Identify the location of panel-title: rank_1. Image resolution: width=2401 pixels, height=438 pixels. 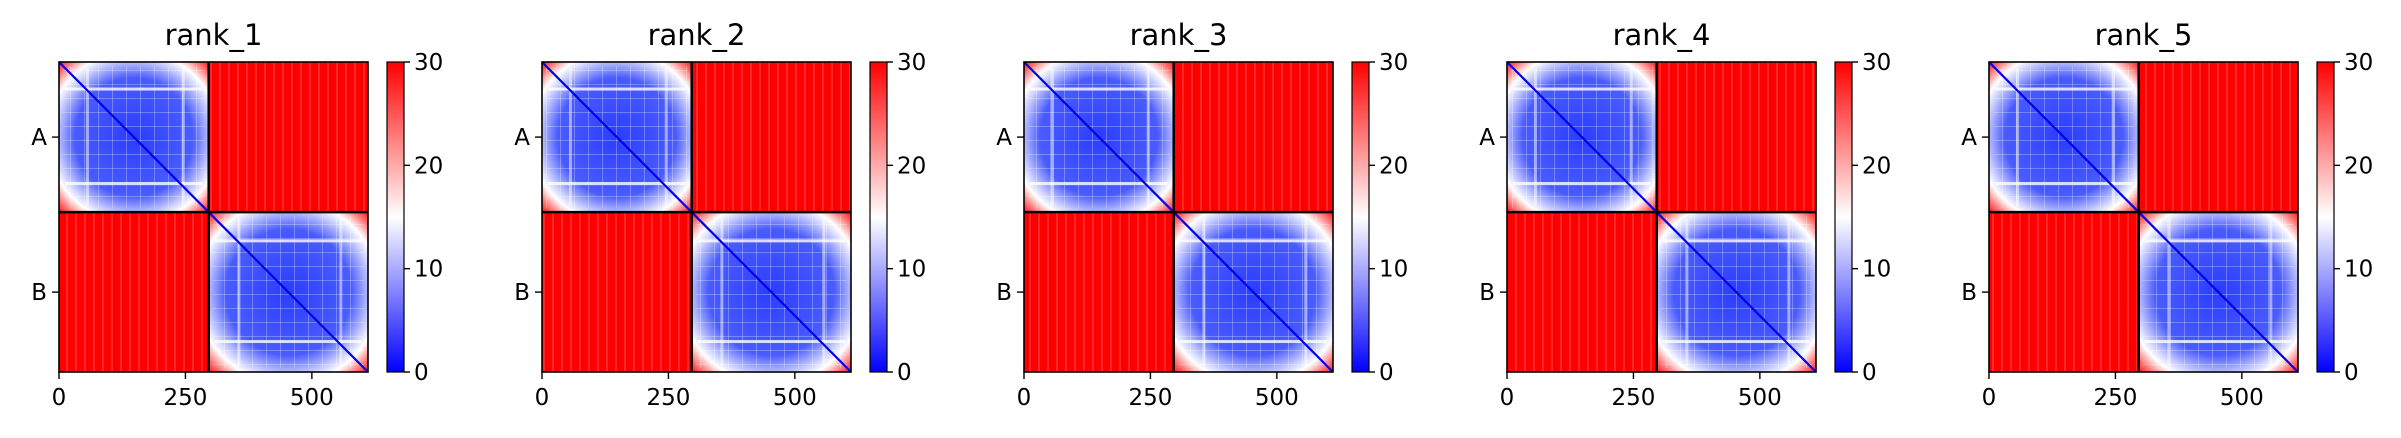
(214, 35).